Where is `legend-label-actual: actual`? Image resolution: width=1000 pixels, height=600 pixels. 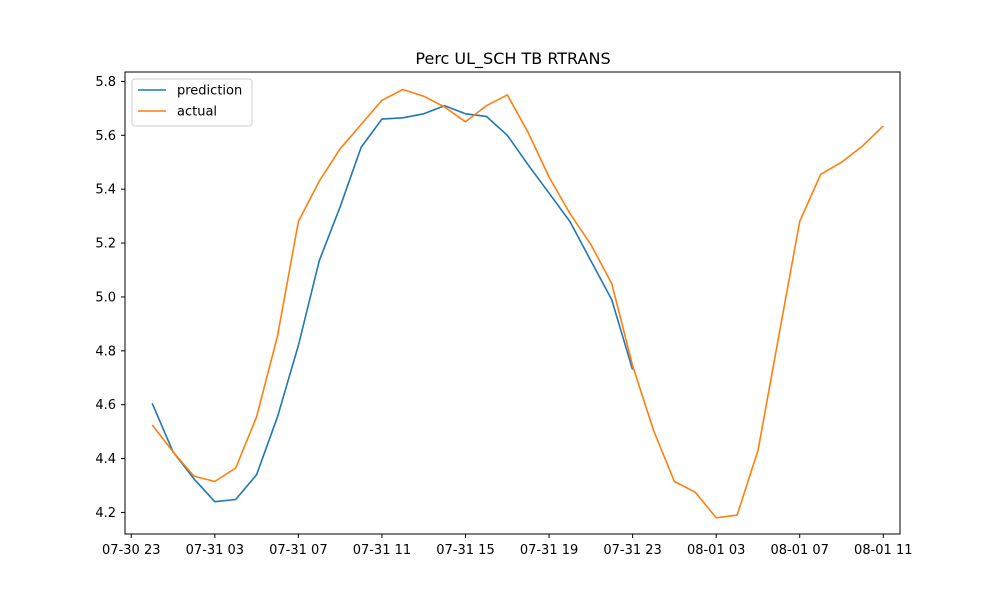 legend-label-actual: actual is located at coordinates (197, 112).